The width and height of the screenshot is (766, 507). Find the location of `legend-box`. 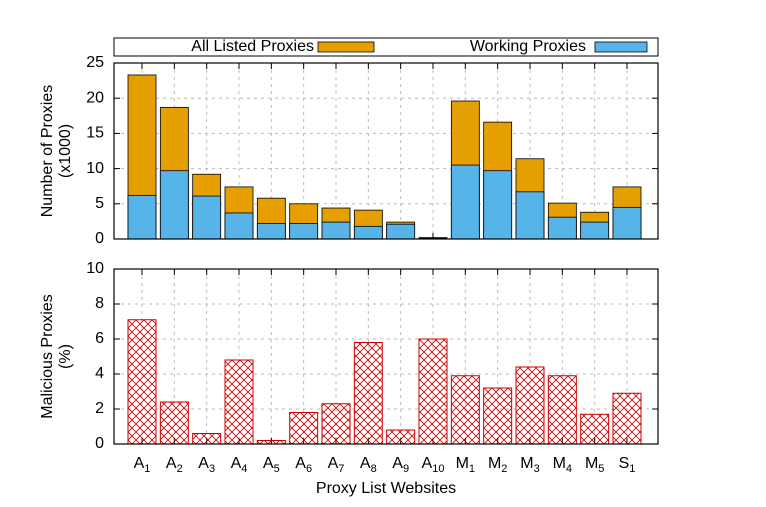

legend-box is located at coordinates (386, 47).